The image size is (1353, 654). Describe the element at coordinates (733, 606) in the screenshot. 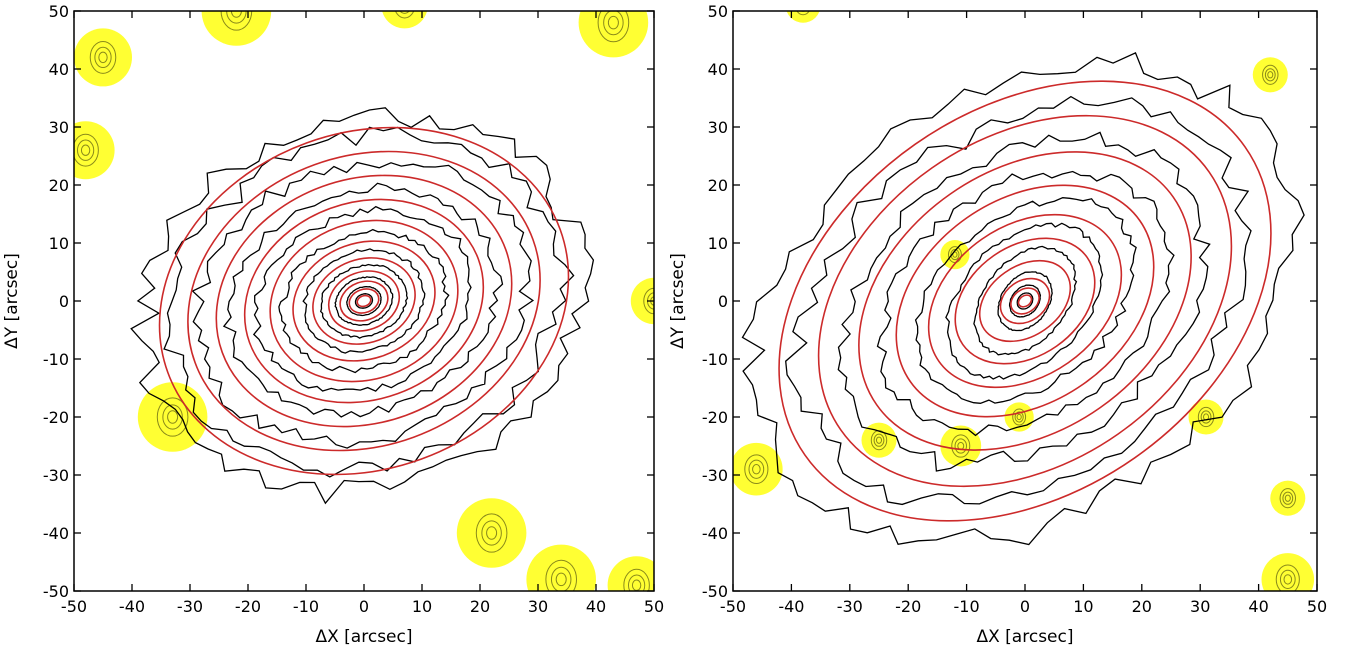

I see `right-x-tick-label-0: -50` at that location.